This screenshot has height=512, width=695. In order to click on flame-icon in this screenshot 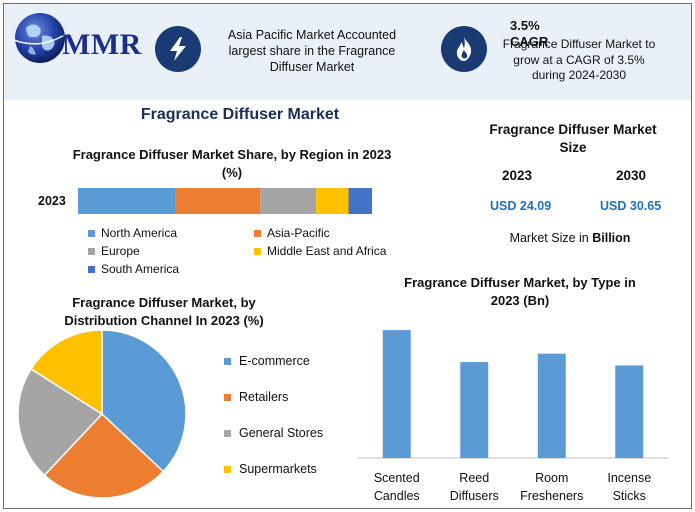, I will do `click(464, 49)`.